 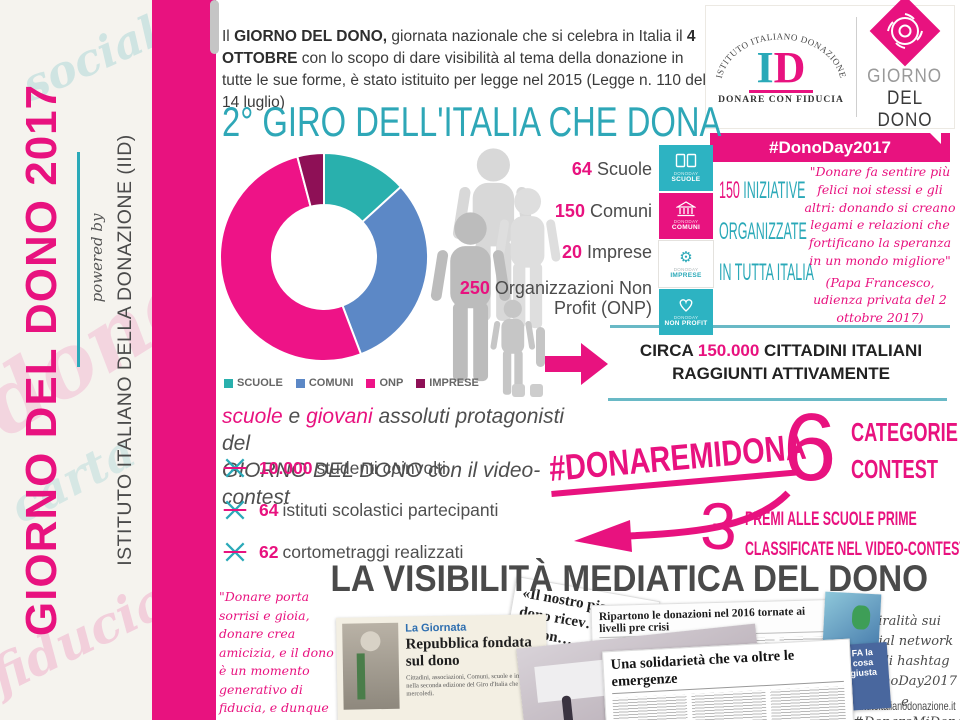 I want to click on reach-post: CITTADINI ITALIANI, so click(x=841, y=350).